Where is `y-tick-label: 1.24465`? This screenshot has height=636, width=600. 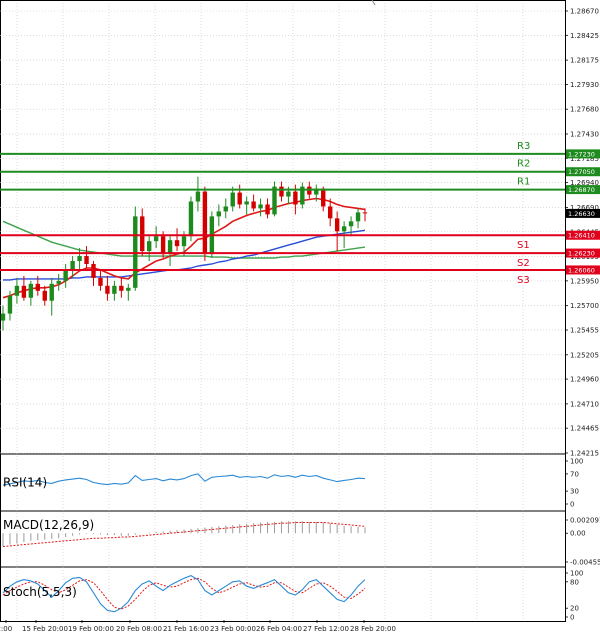 y-tick-label: 1.24465 is located at coordinates (584, 429).